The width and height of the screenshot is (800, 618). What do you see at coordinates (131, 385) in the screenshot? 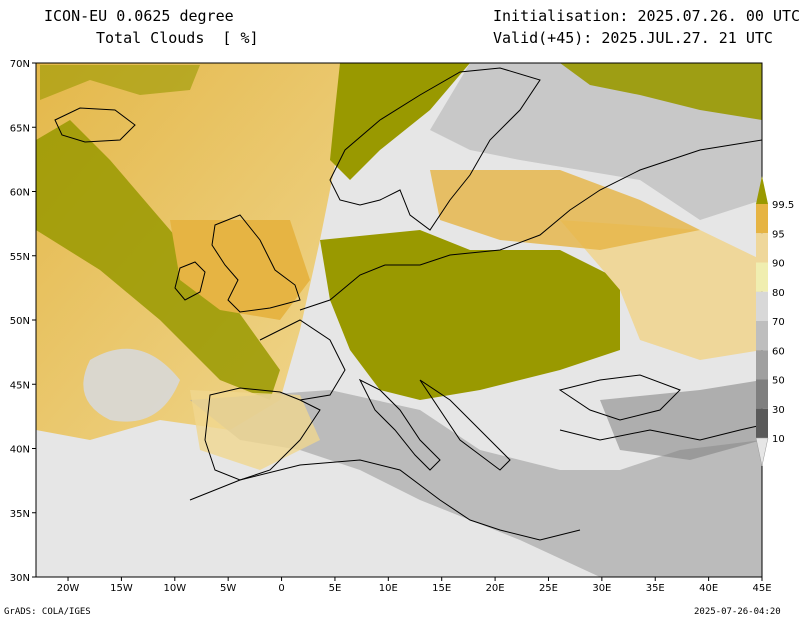
I see `atlantic-cyclone-swirl` at bounding box center [131, 385].